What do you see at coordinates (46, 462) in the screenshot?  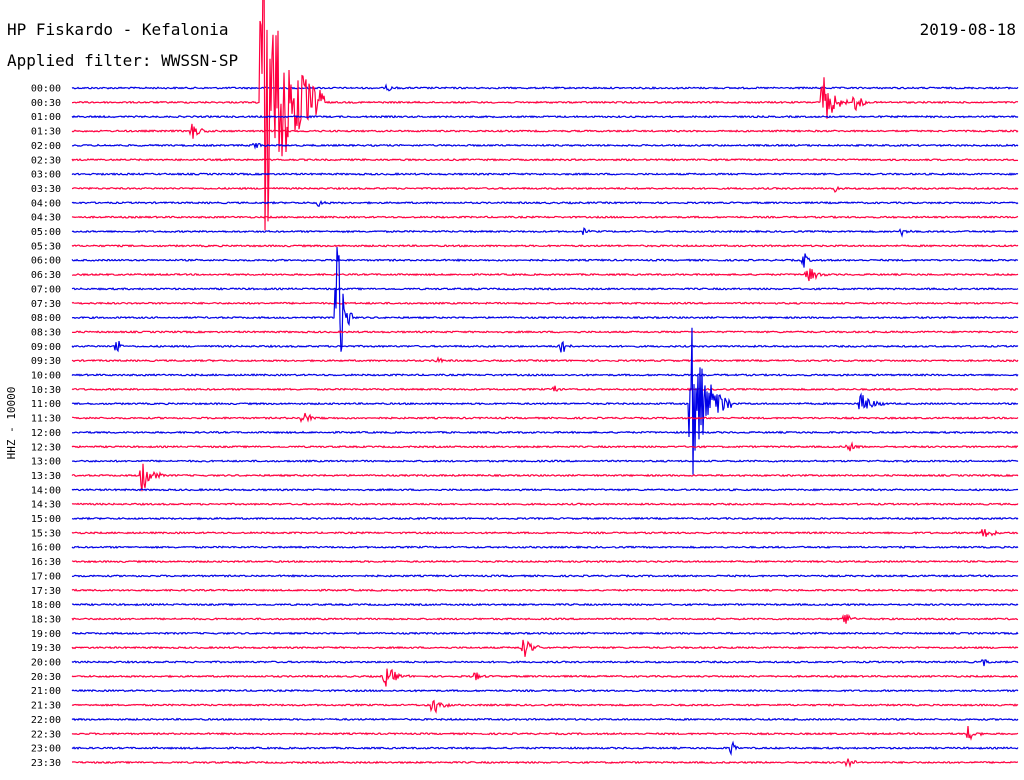 I see `time-tick-label: 13:00` at bounding box center [46, 462].